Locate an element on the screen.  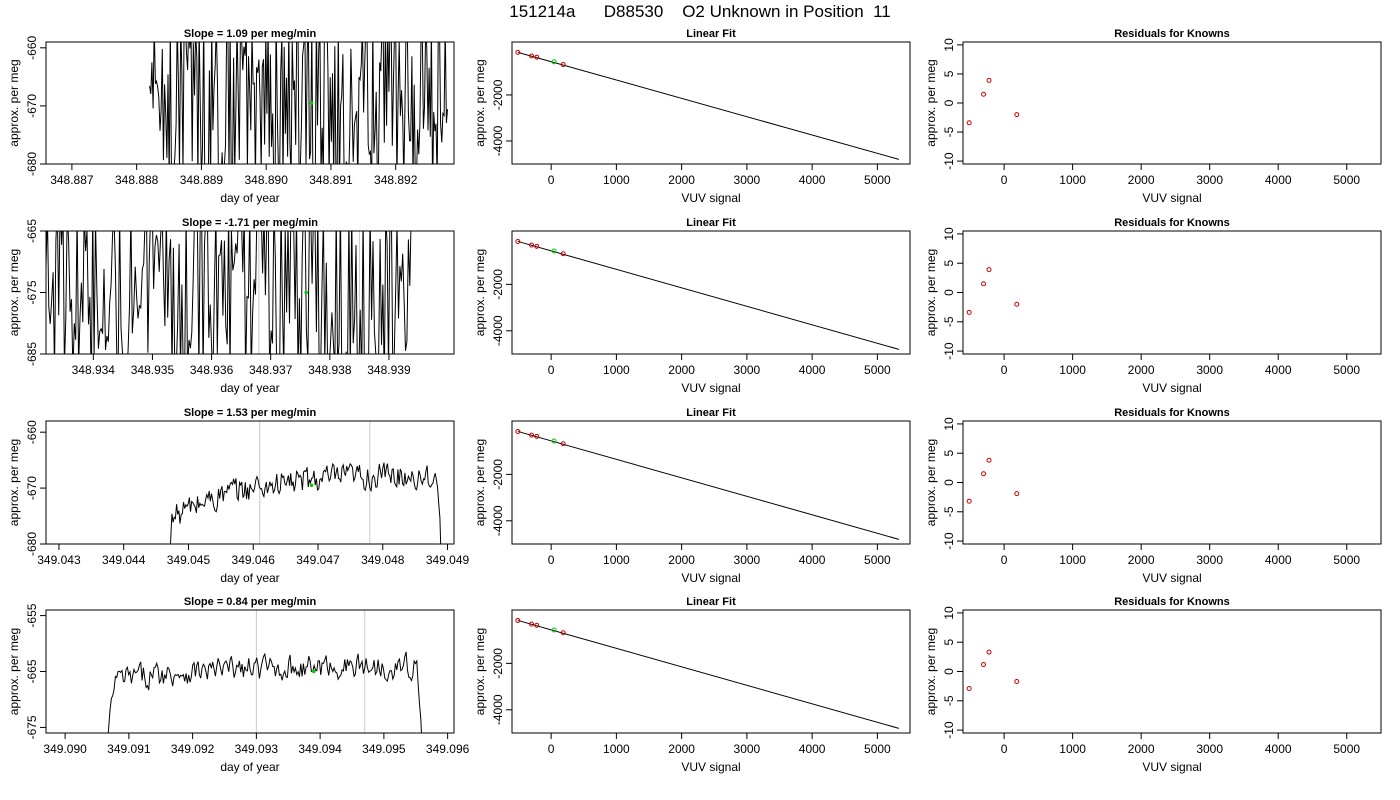
y-tick-label: 10 is located at coordinates (949, 424).